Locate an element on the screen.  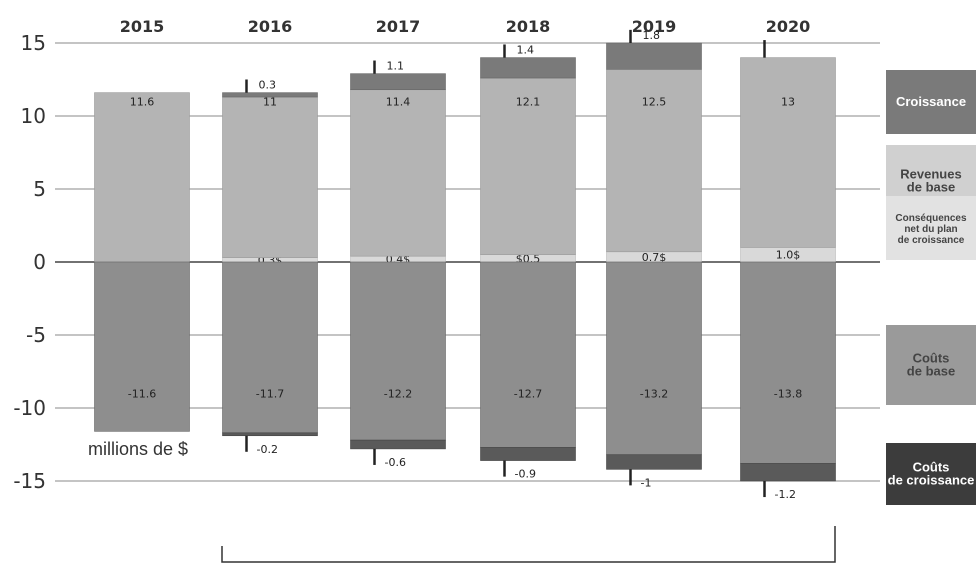
data-label-net-plan: 0.7$ is located at coordinates (654, 257).